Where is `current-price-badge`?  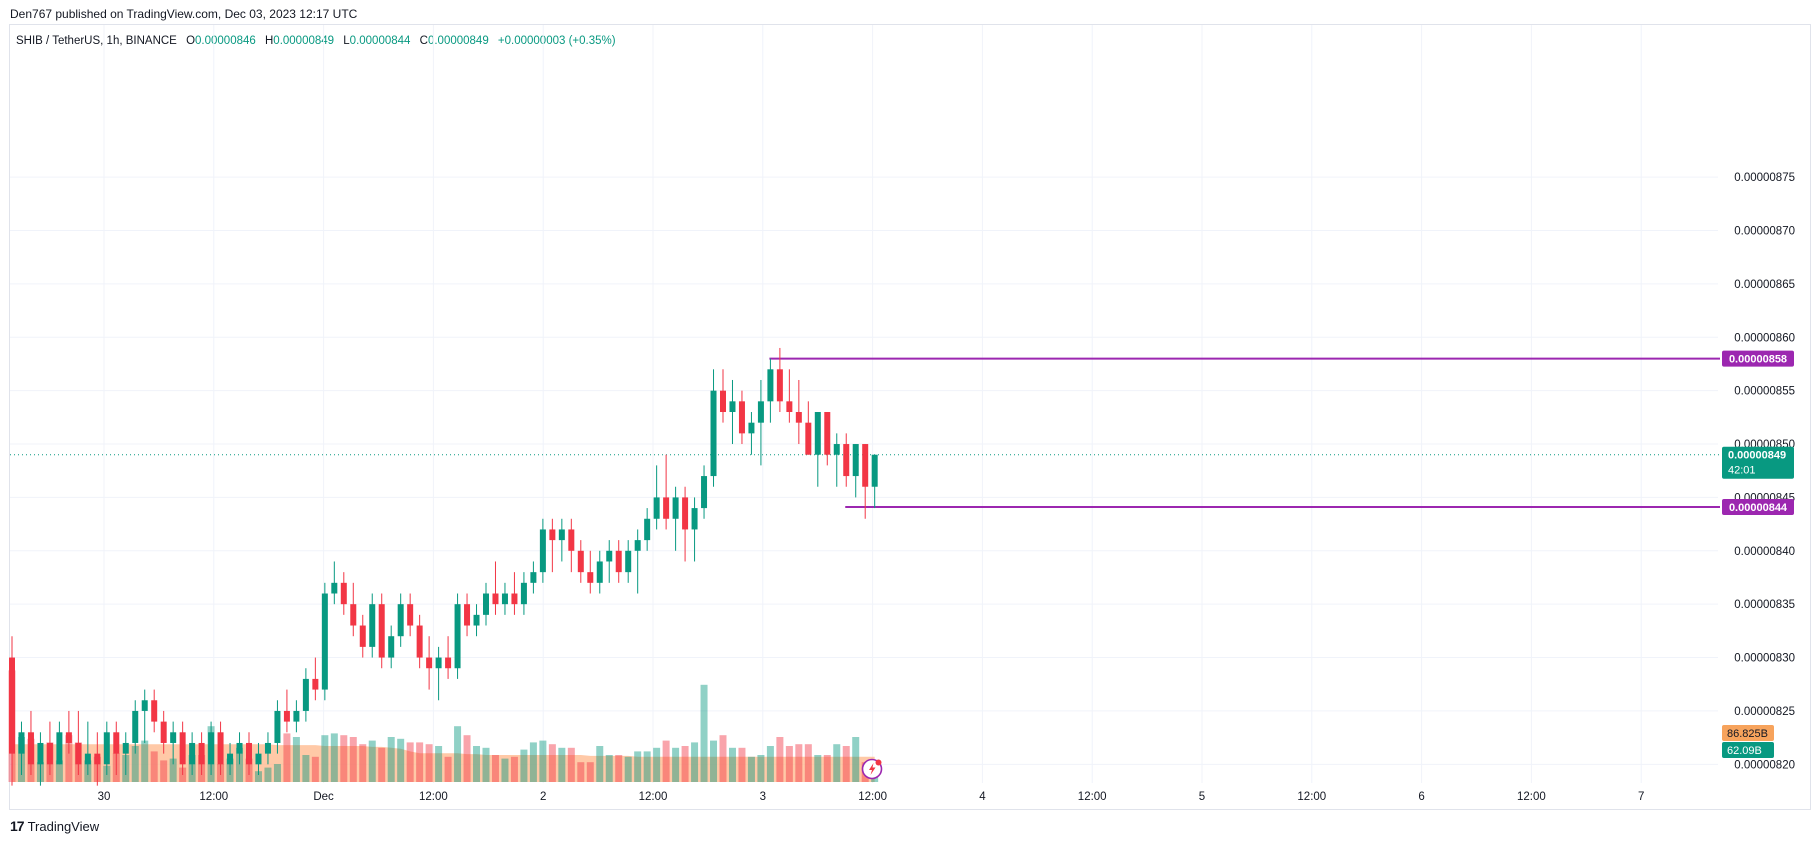
current-price-badge is located at coordinates (1758, 462).